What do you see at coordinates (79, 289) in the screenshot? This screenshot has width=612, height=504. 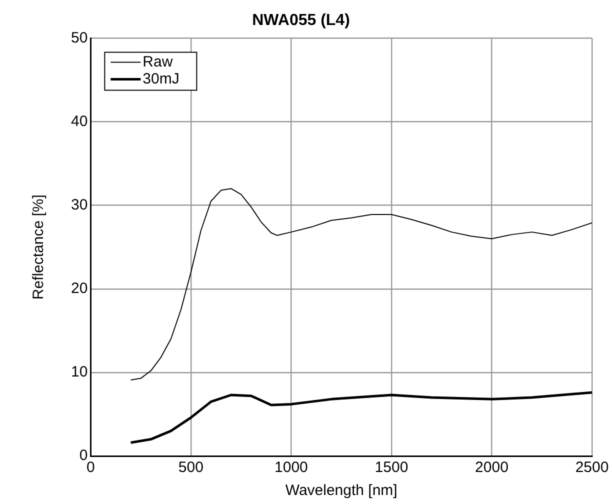 I see `y-tick-label: 20` at bounding box center [79, 289].